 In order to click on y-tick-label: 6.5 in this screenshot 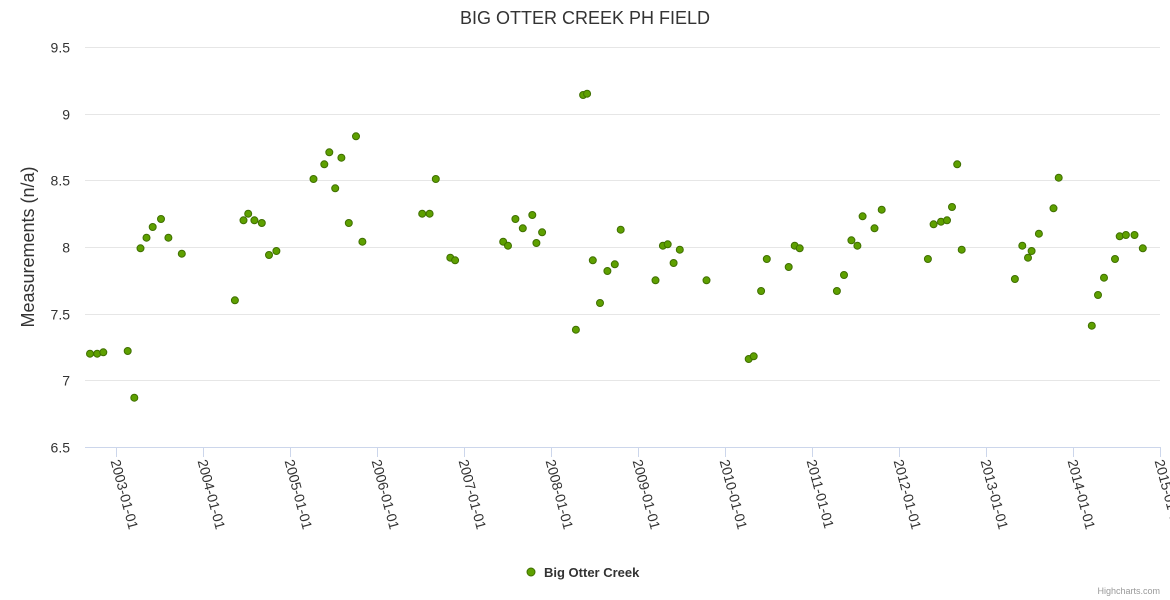, I will do `click(61, 448)`.